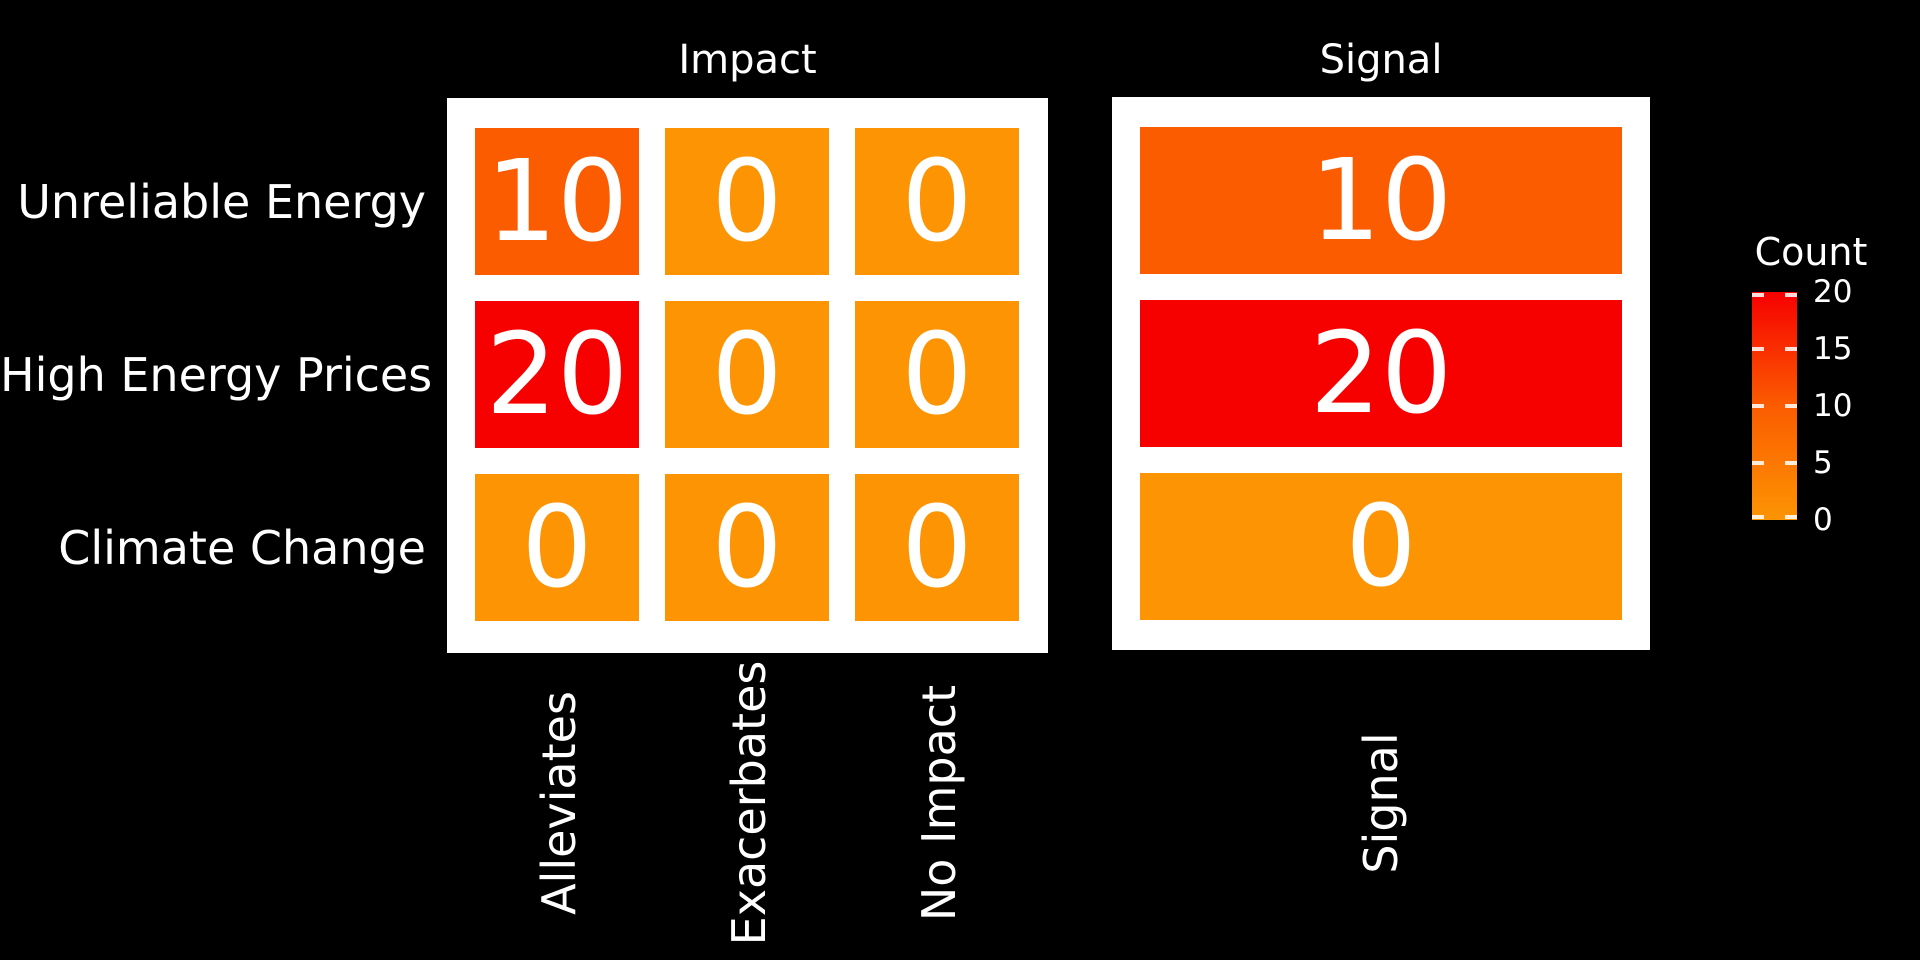 Image resolution: width=1920 pixels, height=960 pixels. Describe the element at coordinates (1823, 520) in the screenshot. I see `colorbar-tick-label: 0` at that location.